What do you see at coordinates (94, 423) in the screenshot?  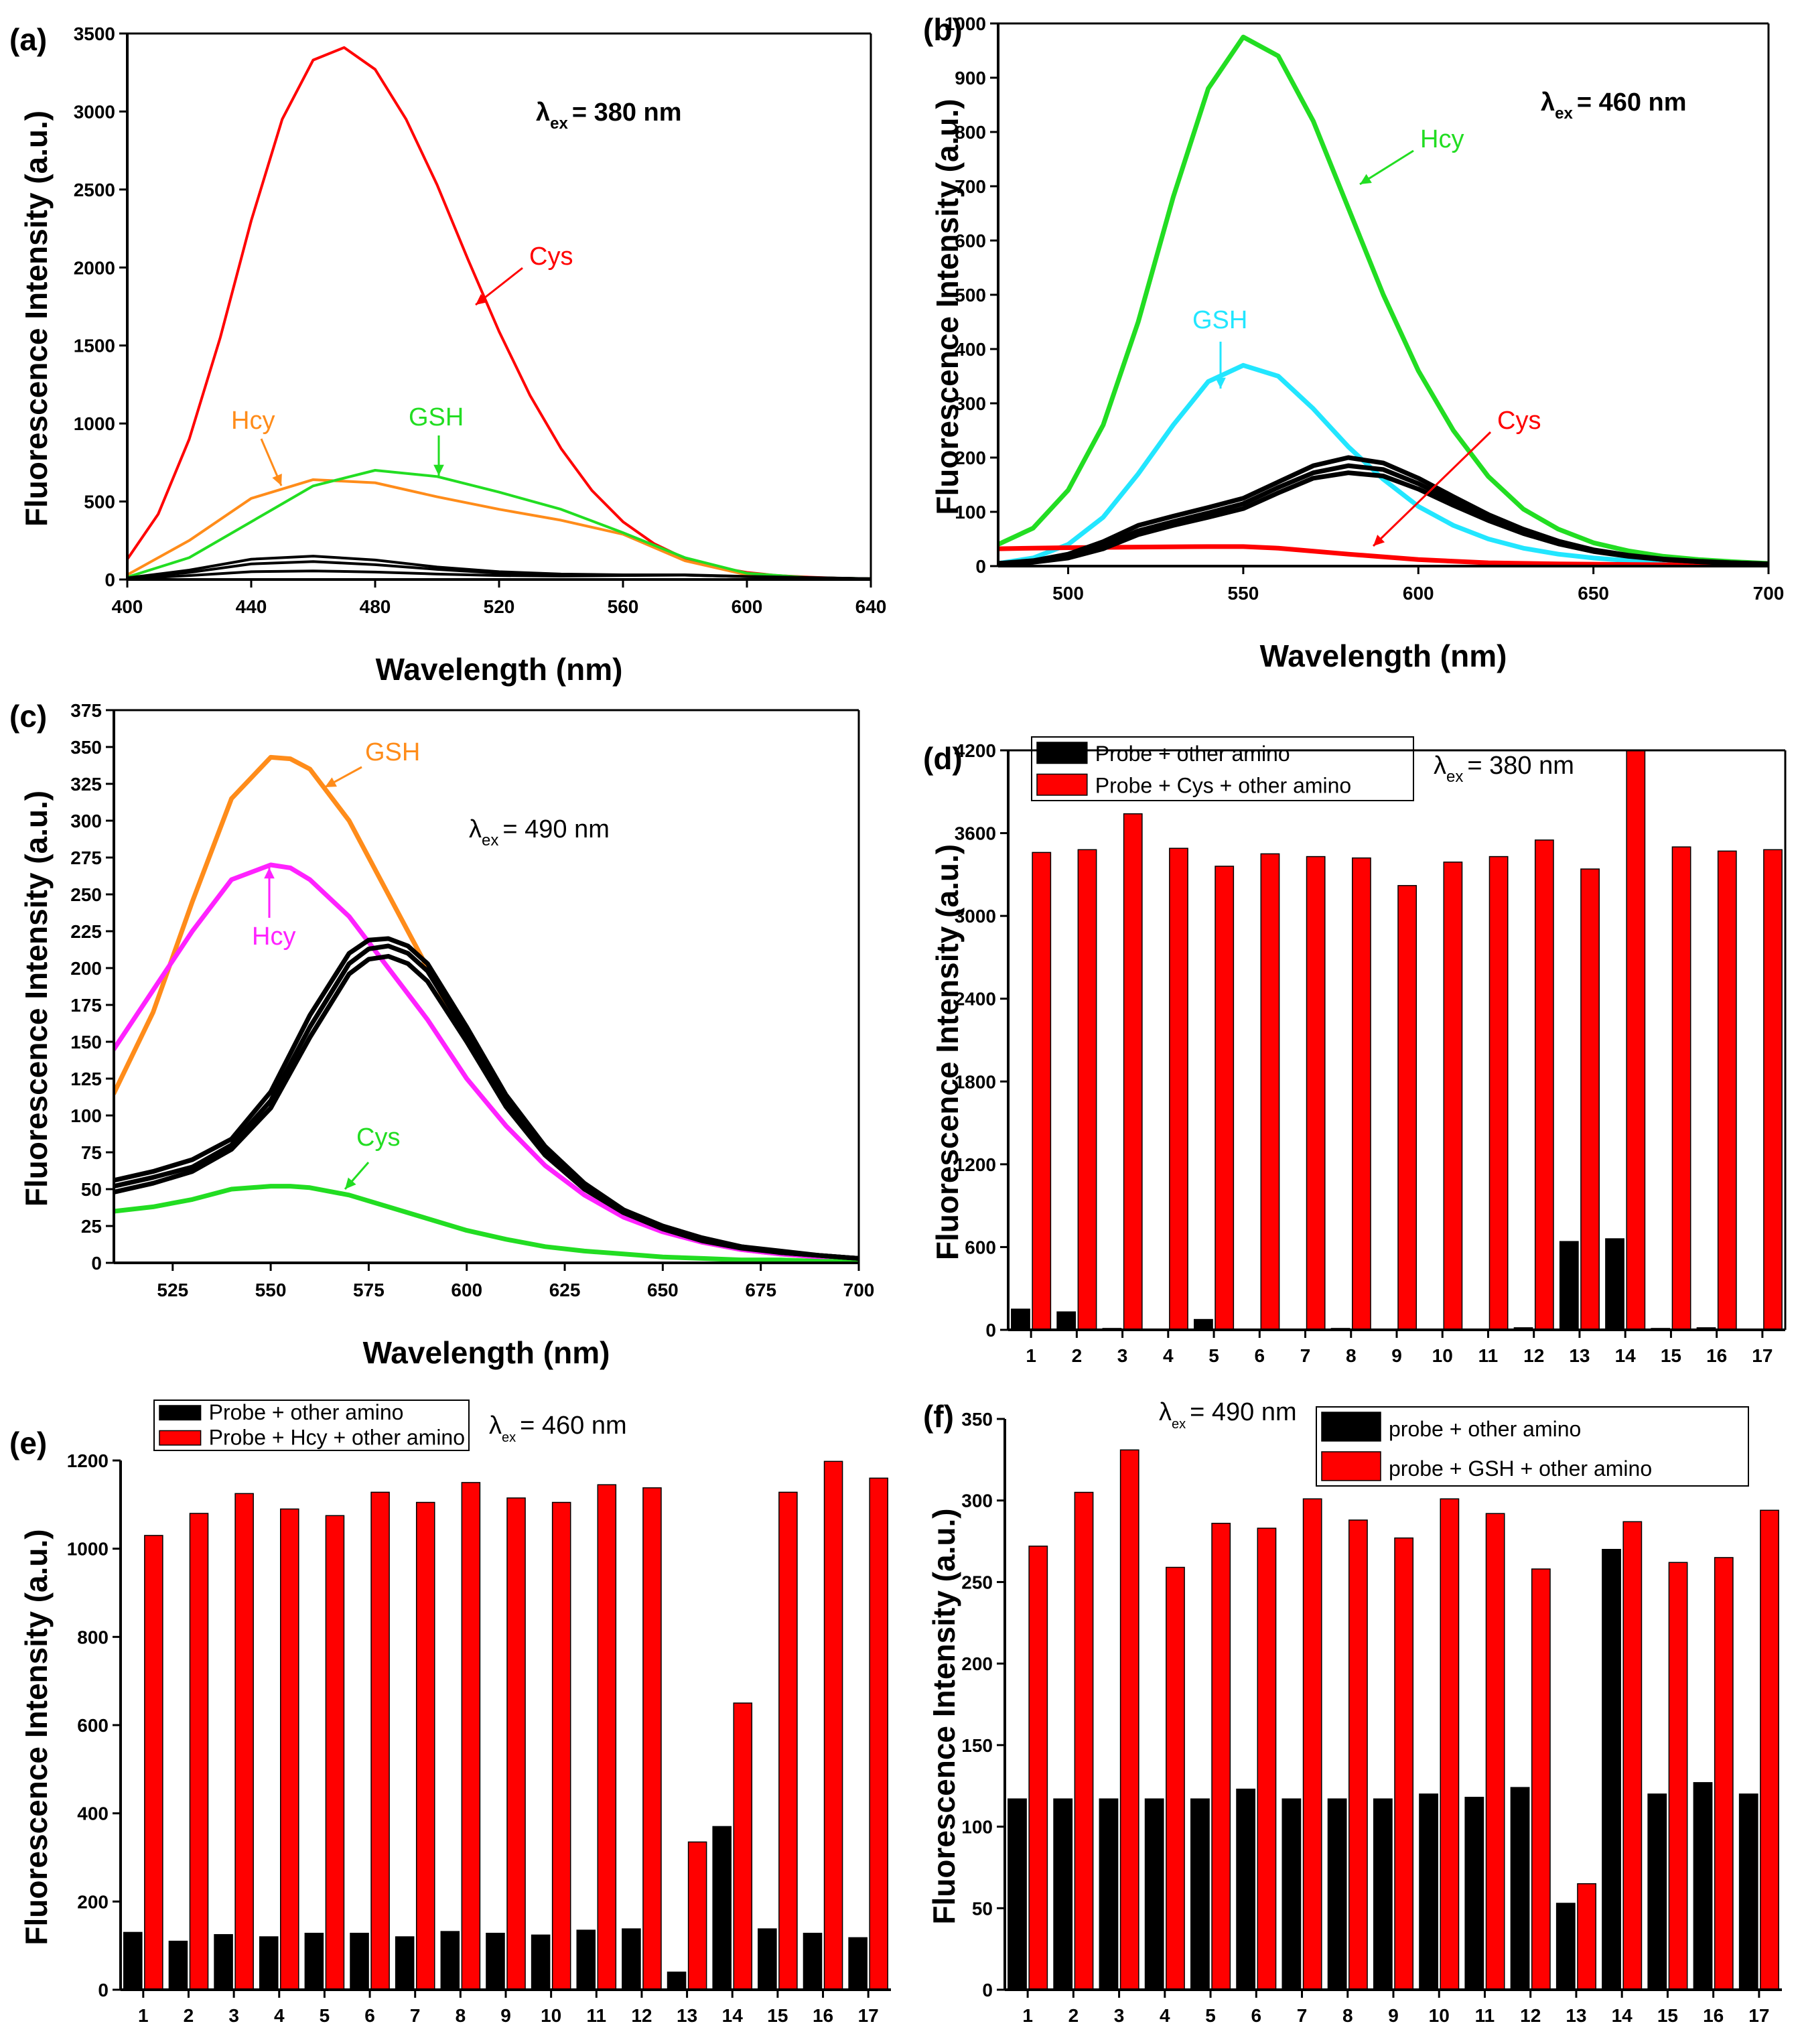 I see `y-tick-label: 1000` at bounding box center [94, 423].